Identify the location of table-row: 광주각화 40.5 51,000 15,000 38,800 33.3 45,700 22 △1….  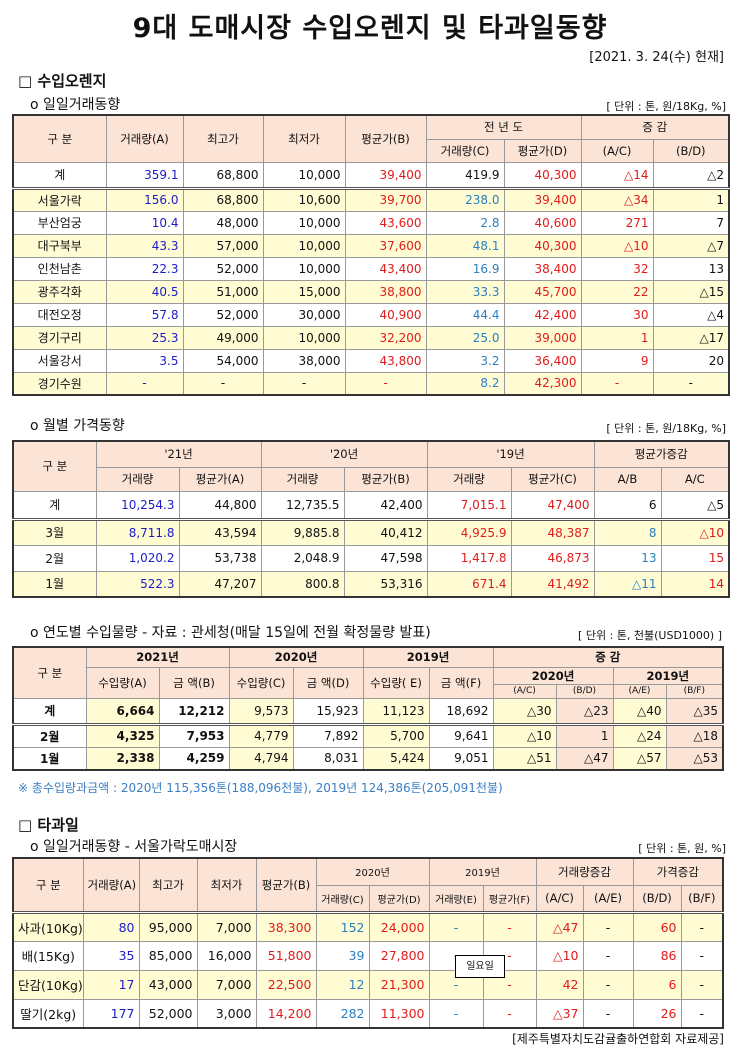
(371, 291).